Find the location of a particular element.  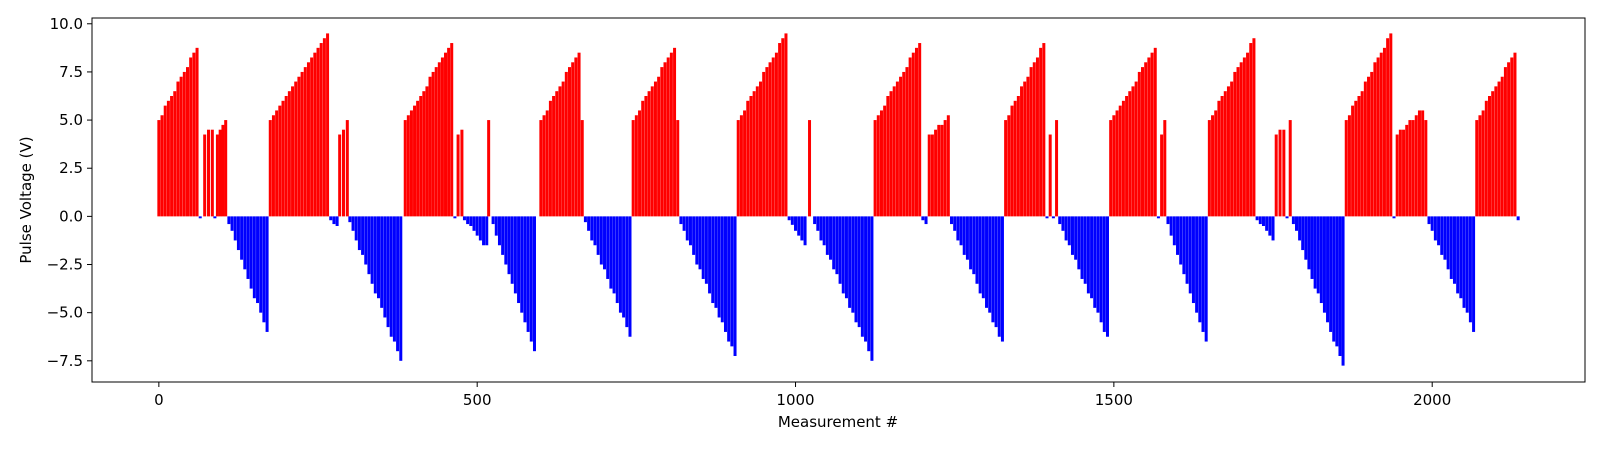

x-tick-label: 0 is located at coordinates (159, 400).